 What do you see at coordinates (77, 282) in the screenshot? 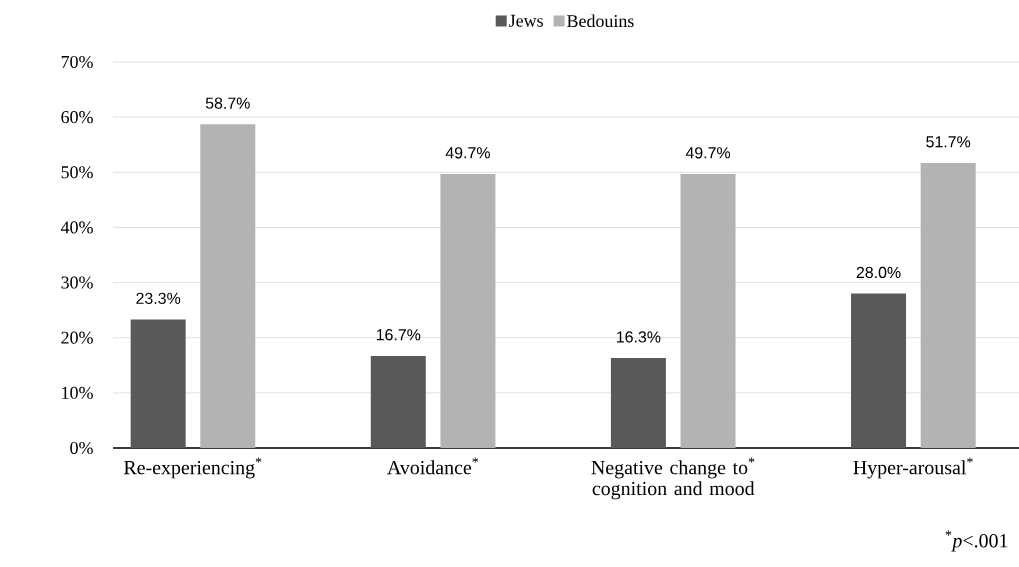
I see `y-tick-label: 30%` at bounding box center [77, 282].